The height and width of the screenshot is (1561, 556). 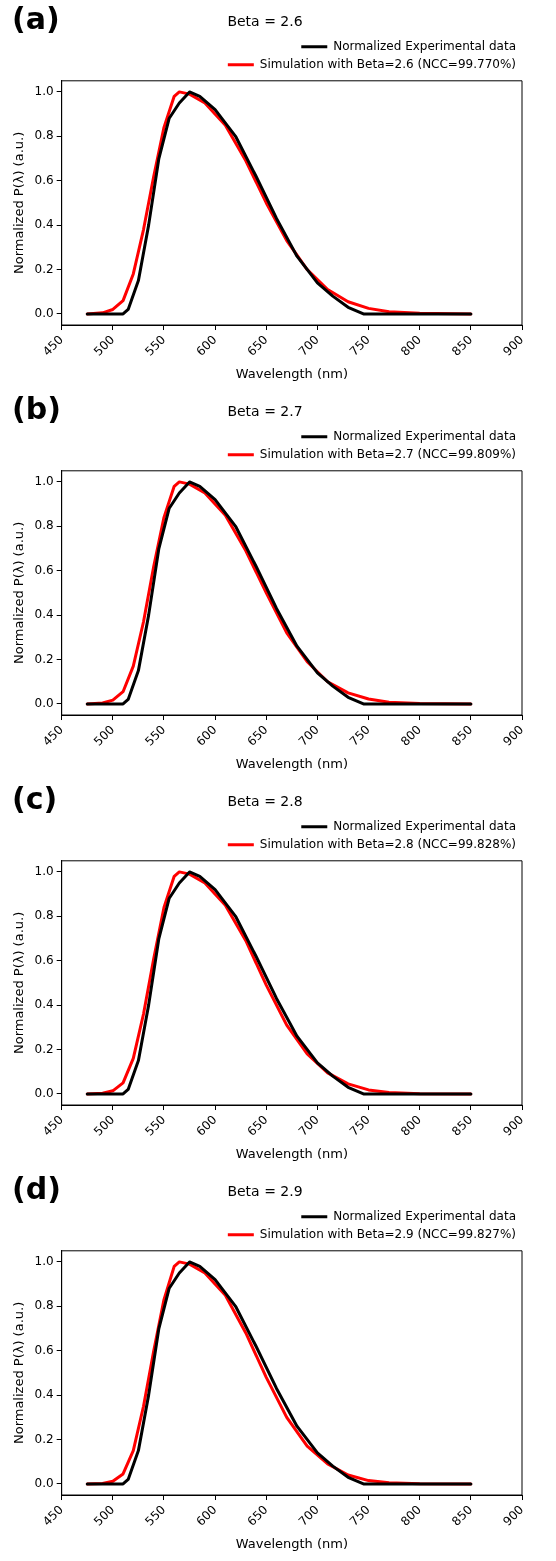 What do you see at coordinates (265, 801) in the screenshot?
I see `chart-title: Beta = 2.8` at bounding box center [265, 801].